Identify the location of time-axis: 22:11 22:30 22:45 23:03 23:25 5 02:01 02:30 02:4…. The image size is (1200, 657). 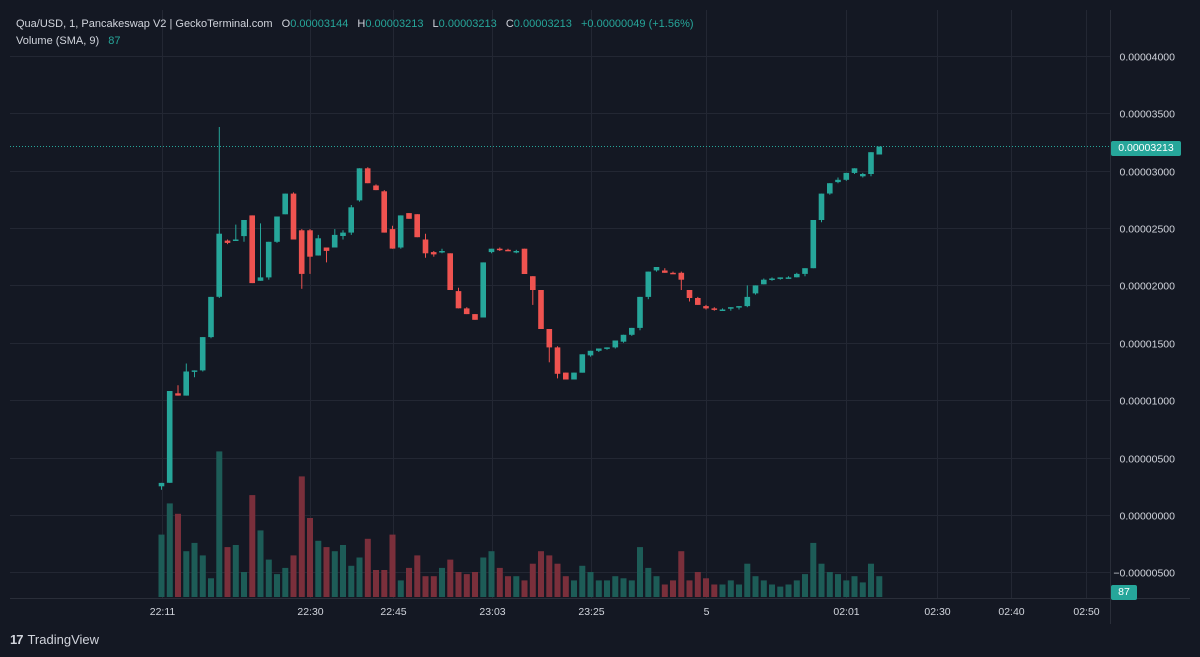
(625, 612).